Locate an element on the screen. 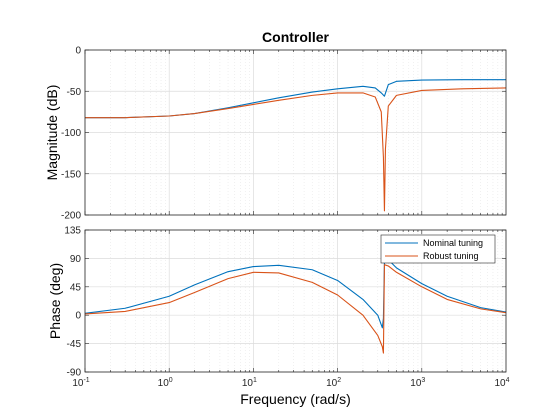  y-tick-label: -100 is located at coordinates (71, 133).